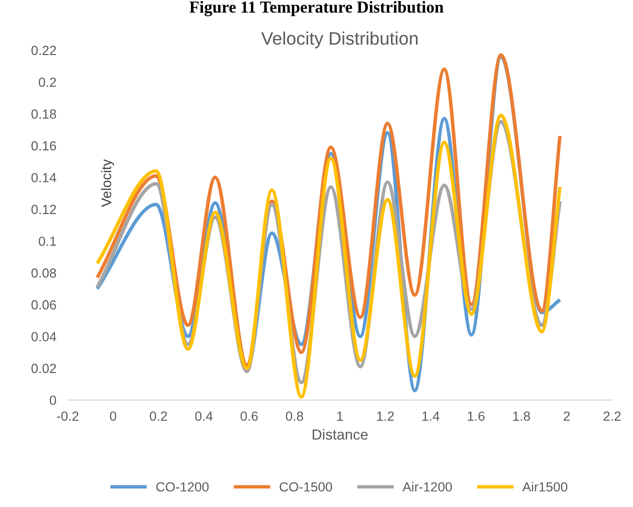 Image resolution: width=633 pixels, height=507 pixels. I want to click on y-tick-label: 0.06, so click(43, 305).